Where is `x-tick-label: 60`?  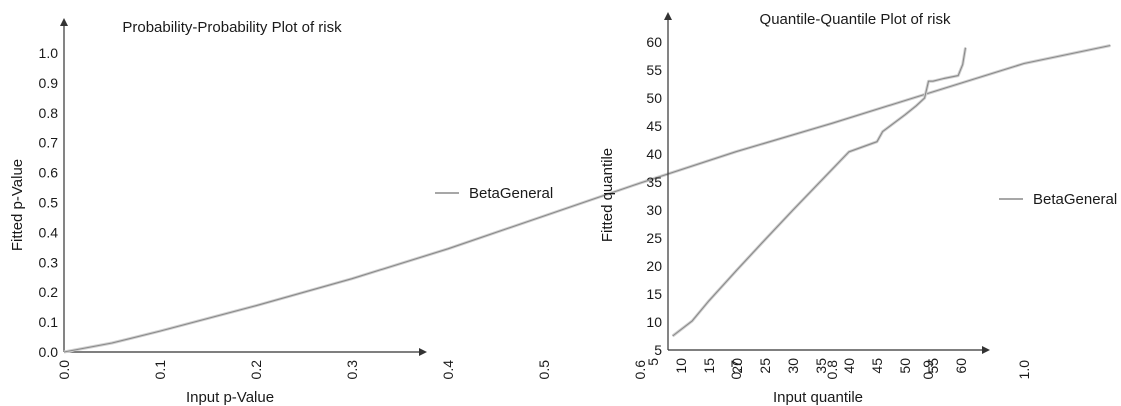 x-tick-label: 60 is located at coordinates (961, 366).